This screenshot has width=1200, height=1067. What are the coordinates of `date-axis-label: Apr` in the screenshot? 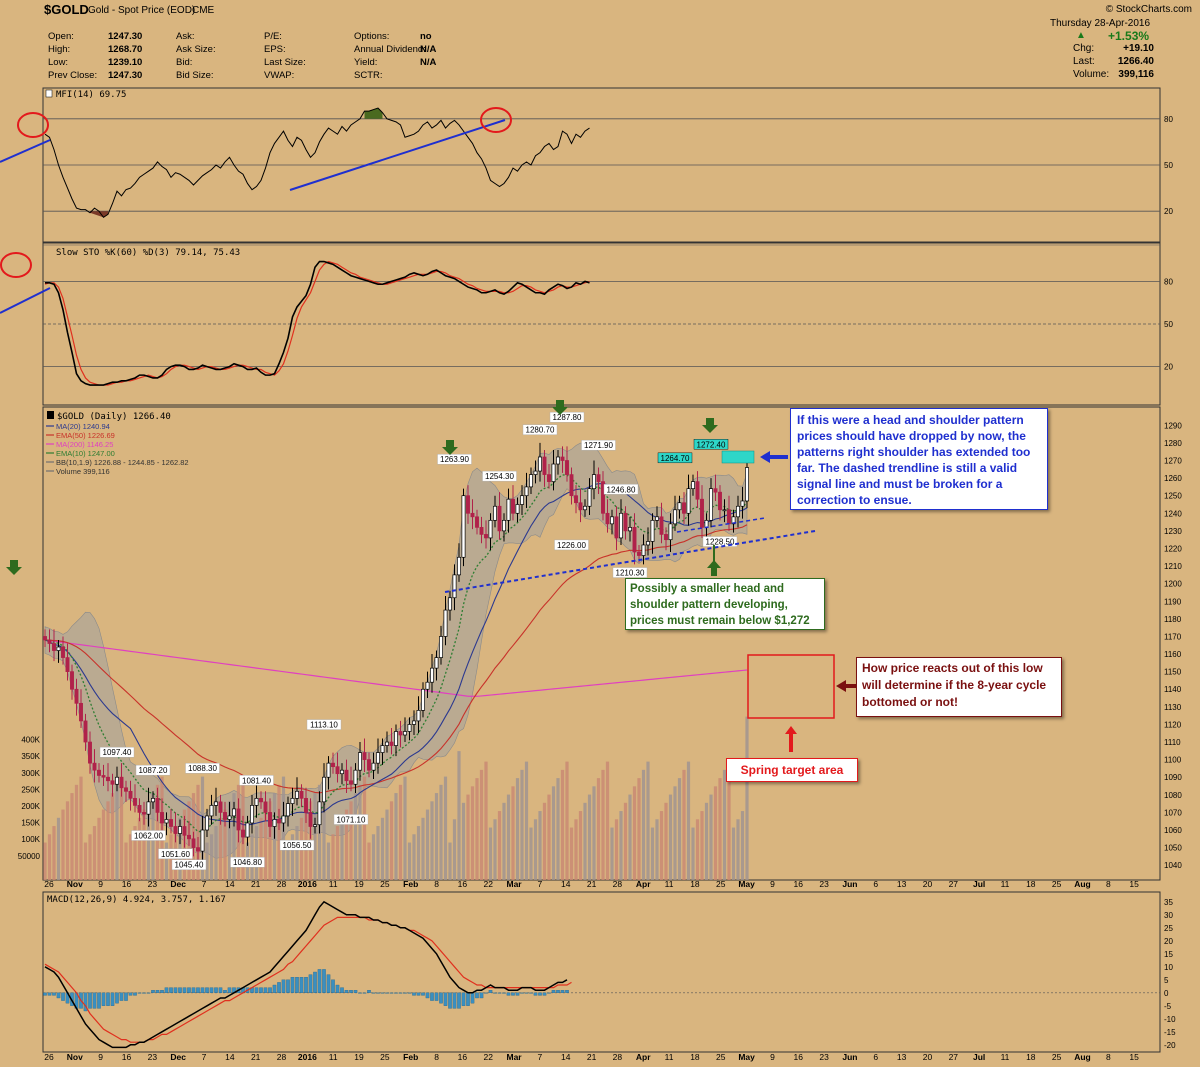 It's located at (643, 884).